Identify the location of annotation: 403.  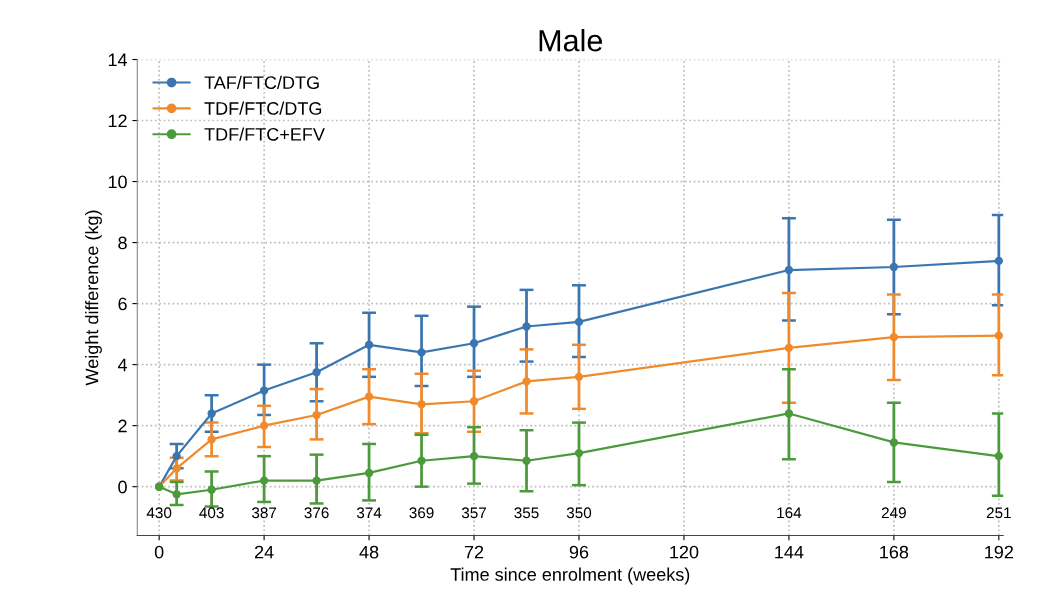
(211, 513).